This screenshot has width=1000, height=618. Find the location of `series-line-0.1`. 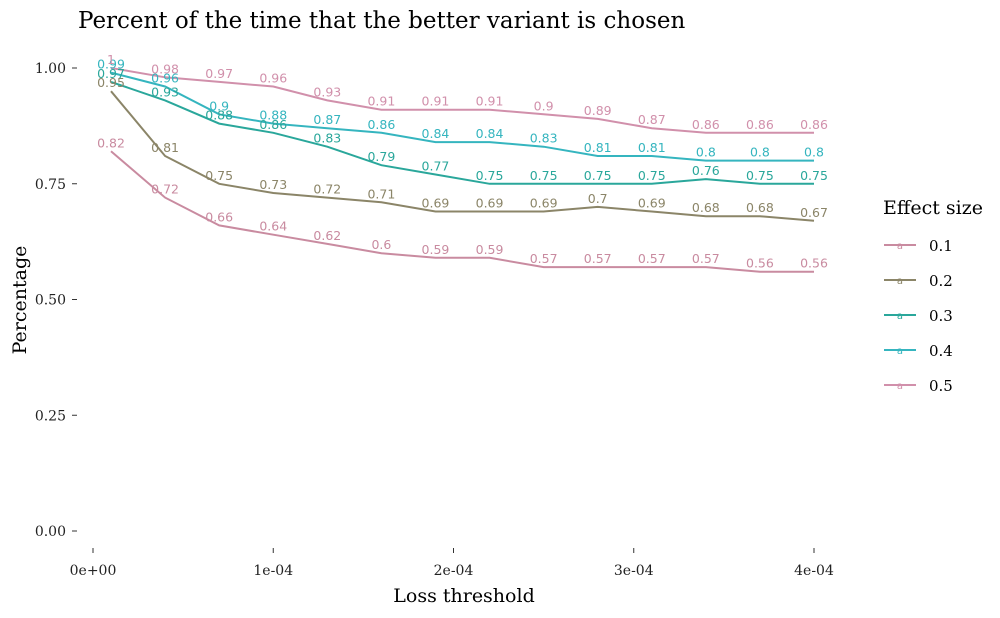

series-line-0.1 is located at coordinates (462, 211).